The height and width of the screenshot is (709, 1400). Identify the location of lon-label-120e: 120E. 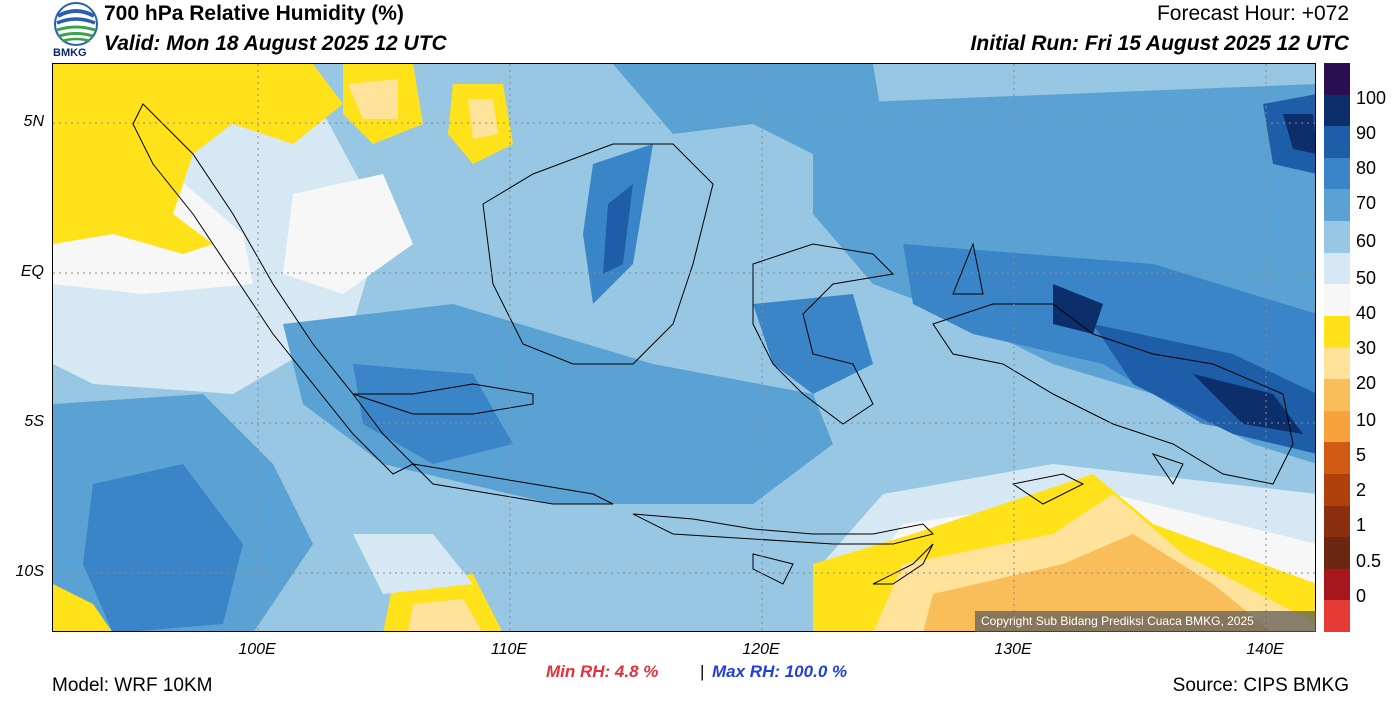
(761, 649).